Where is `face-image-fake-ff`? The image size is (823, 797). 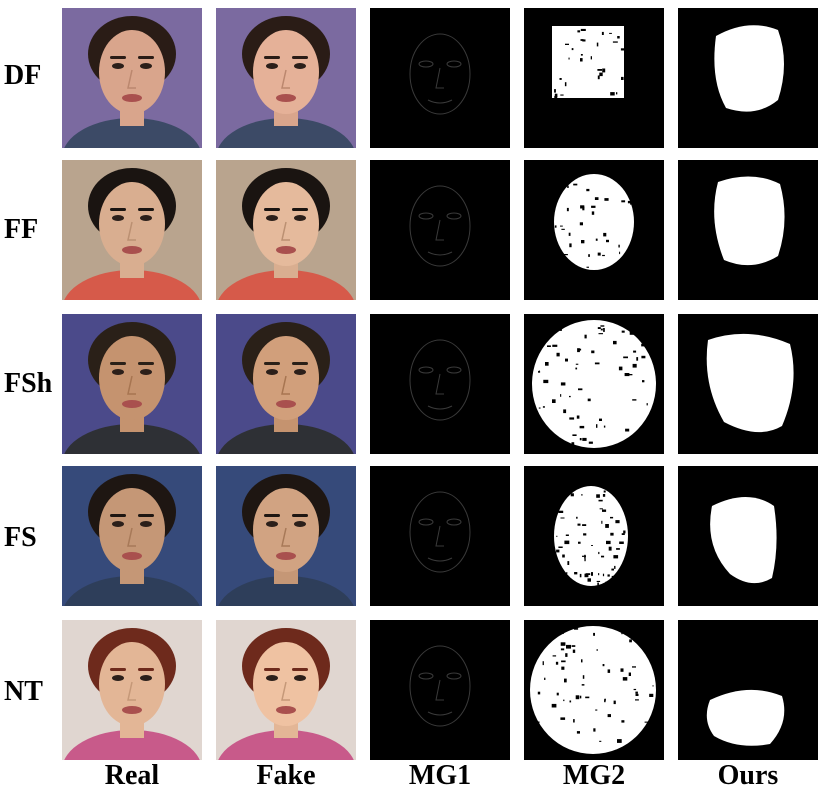
face-image-fake-ff is located at coordinates (286, 230).